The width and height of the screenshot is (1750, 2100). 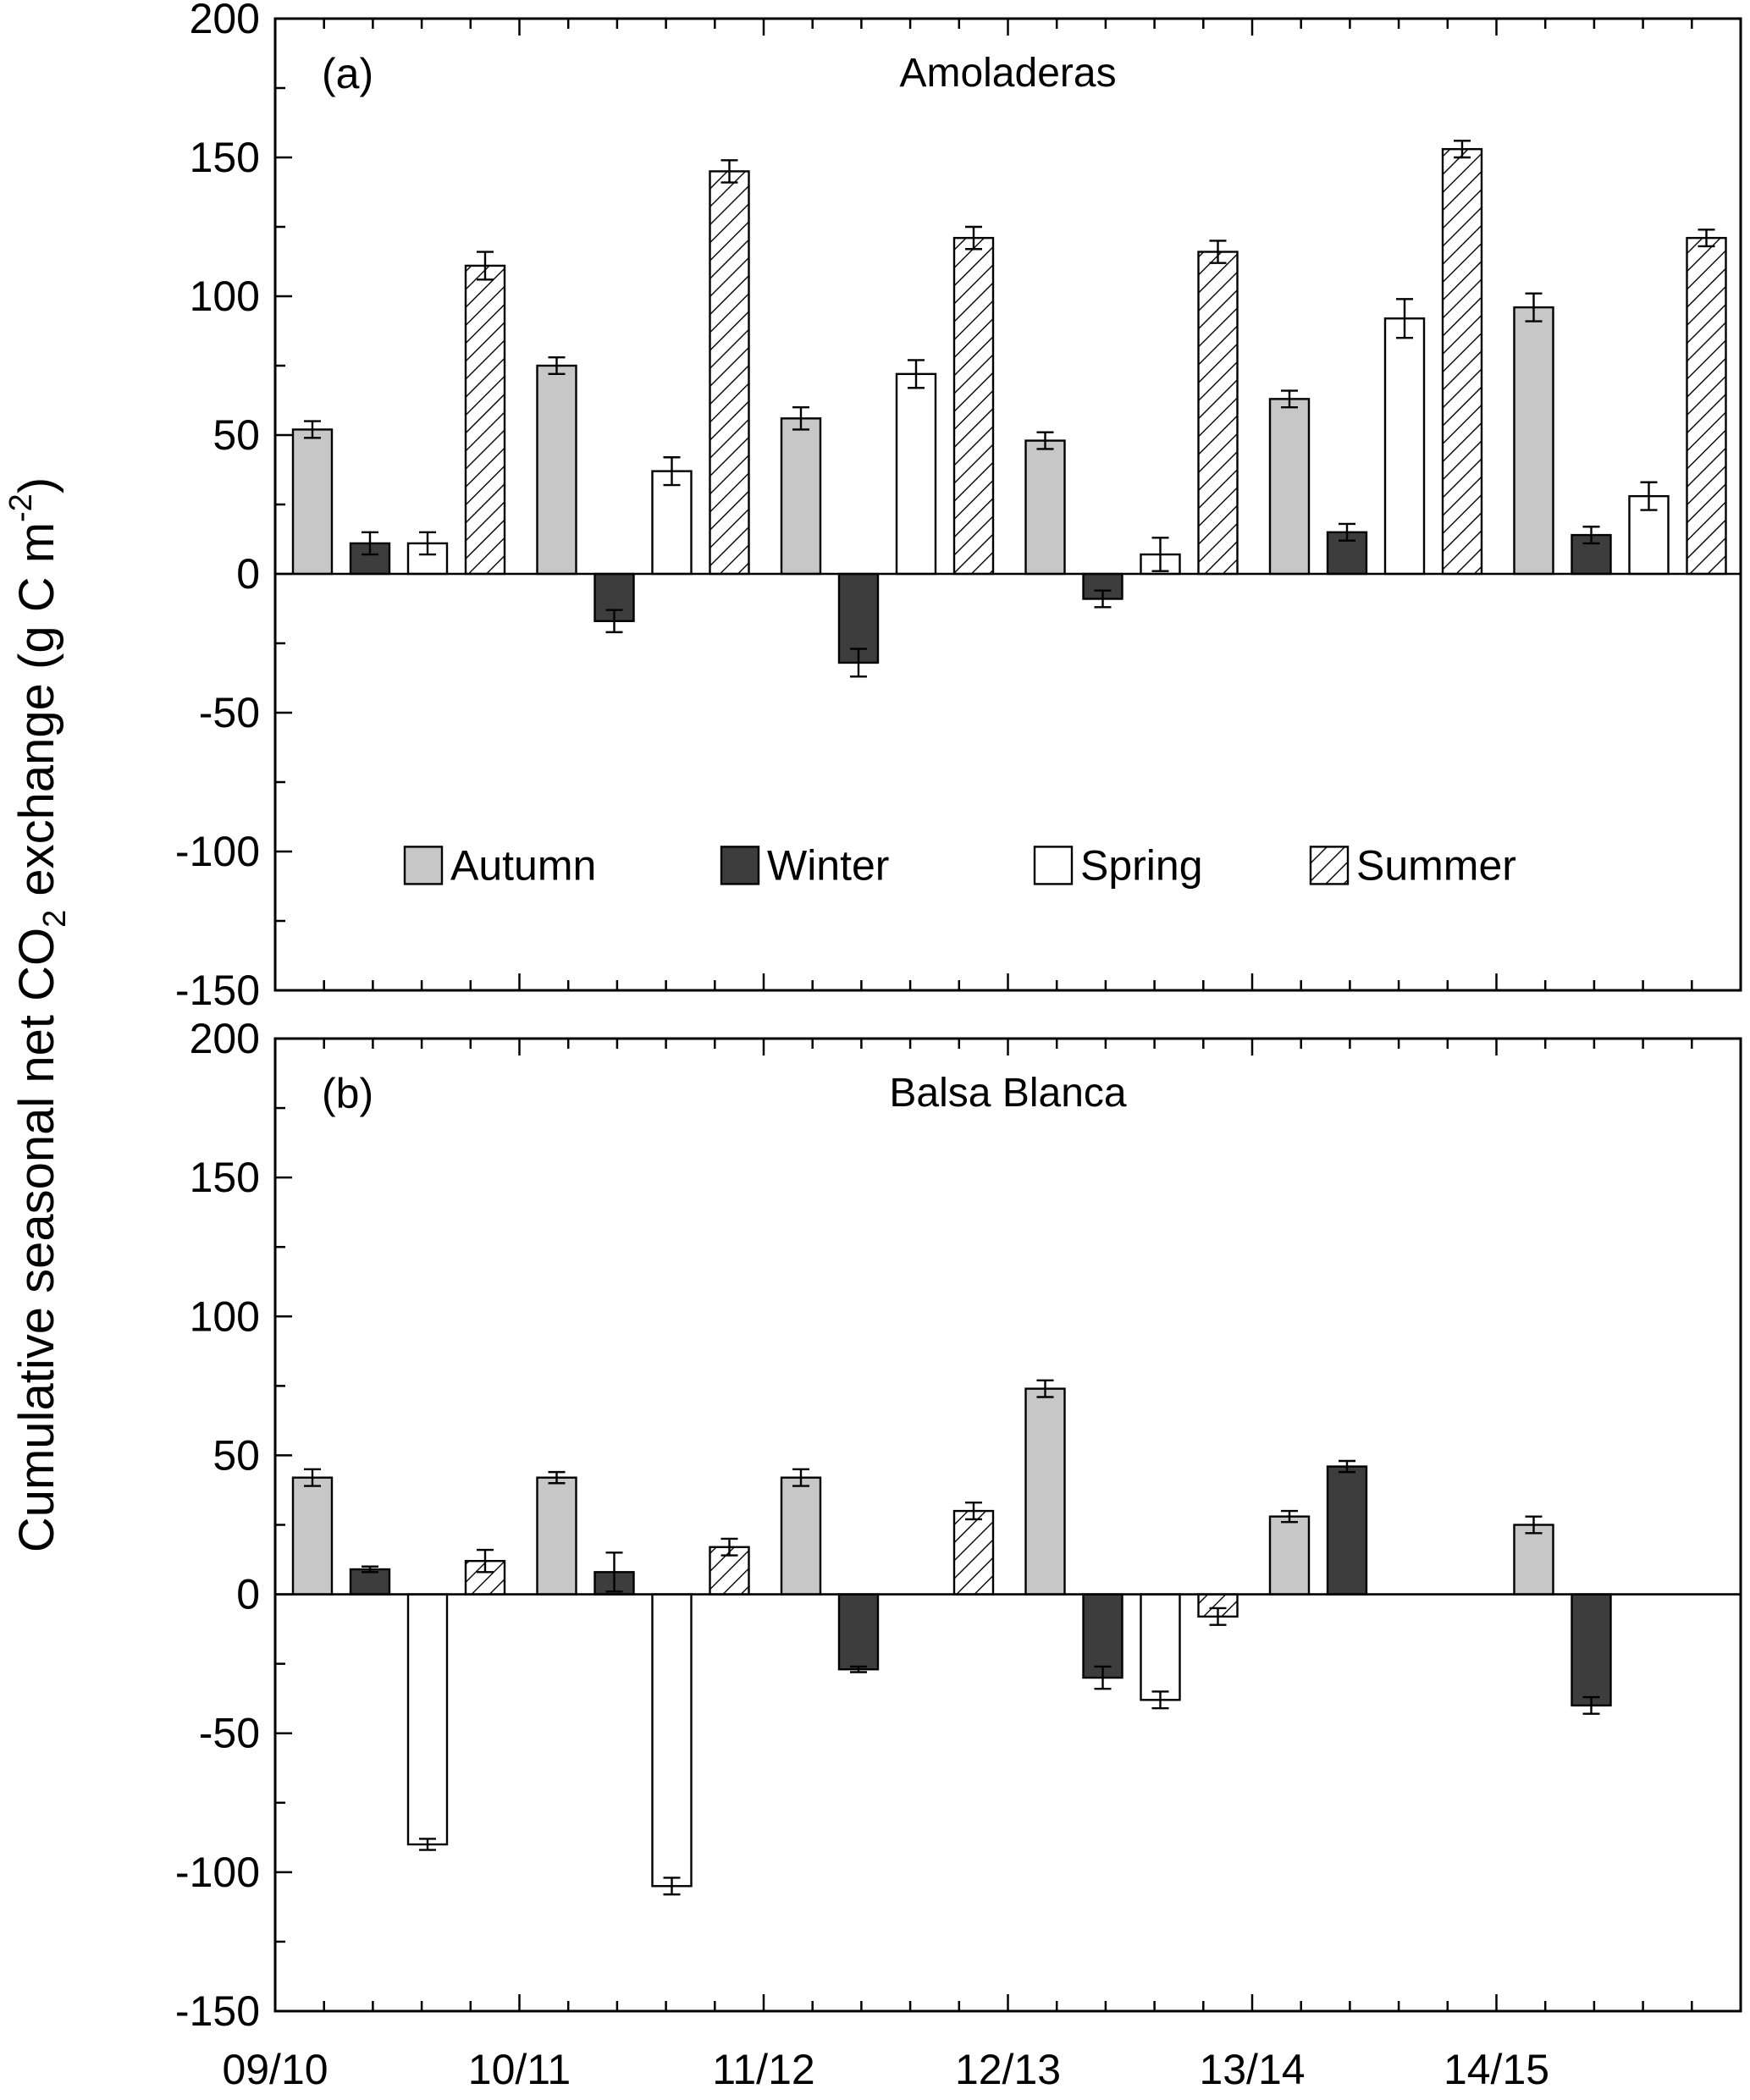 What do you see at coordinates (1160, 1647) in the screenshot?
I see `bar-spring-12/13` at bounding box center [1160, 1647].